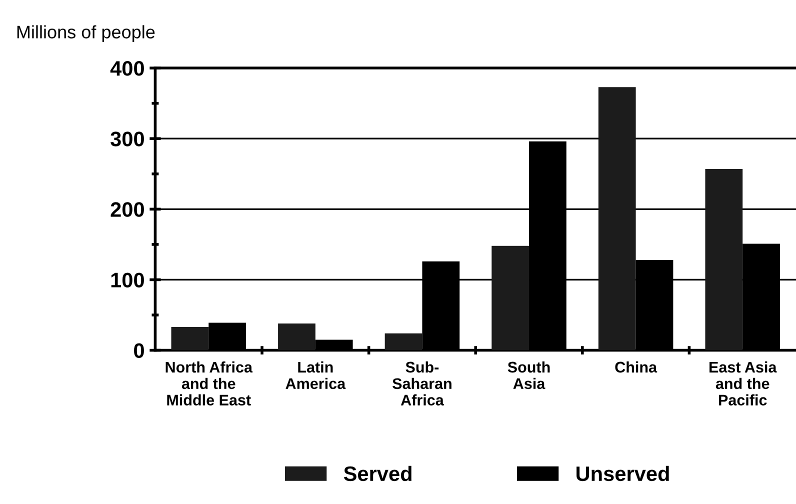 The height and width of the screenshot is (504, 796). Describe the element at coordinates (529, 375) in the screenshot. I see `x-tick-label: South Asia` at that location.